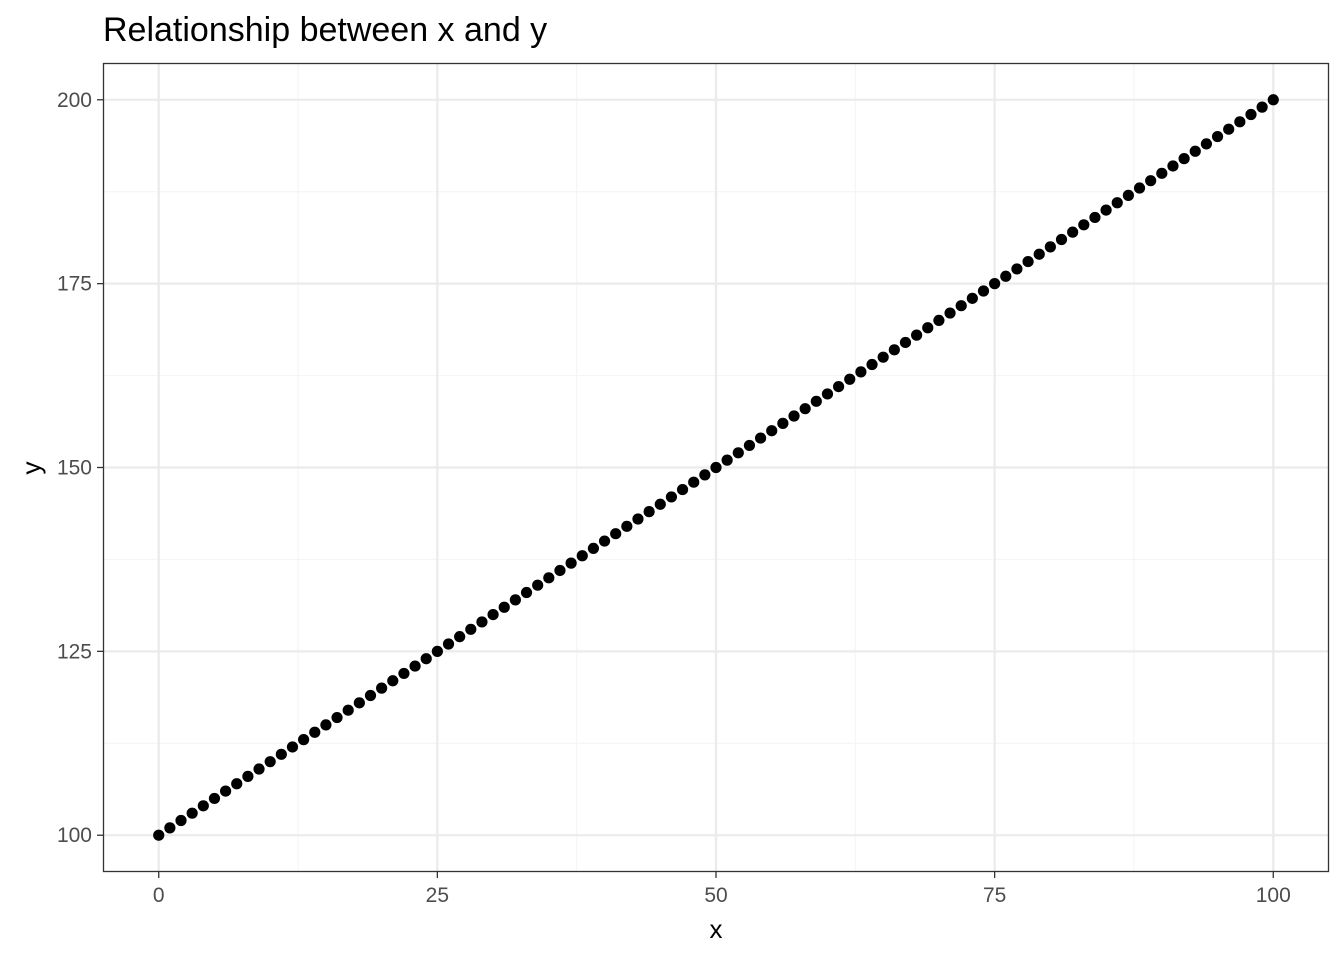 The image size is (1344, 960). What do you see at coordinates (715, 895) in the screenshot?
I see `x-tick-label: 50` at bounding box center [715, 895].